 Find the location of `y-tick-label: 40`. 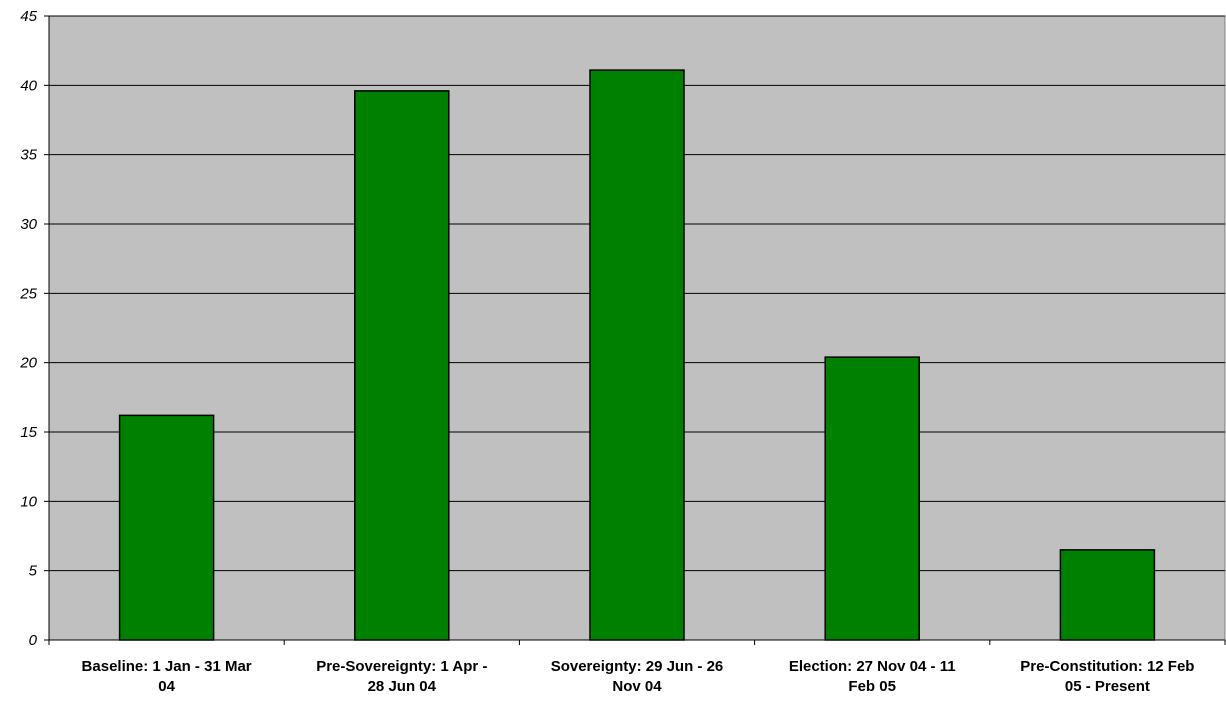

y-tick-label: 40 is located at coordinates (28, 85).